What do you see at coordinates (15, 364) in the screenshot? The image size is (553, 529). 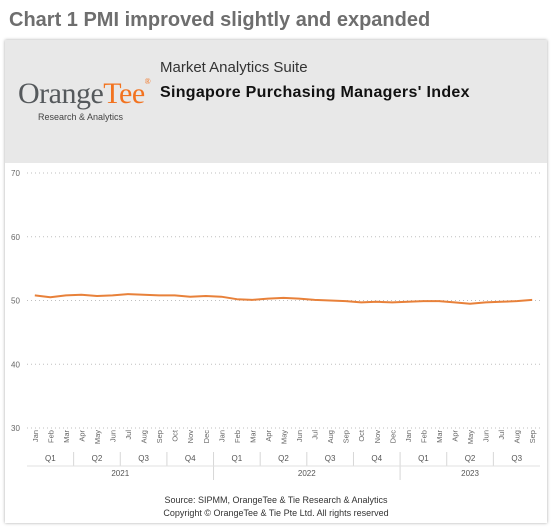 I see `y-tick-label: 40` at bounding box center [15, 364].